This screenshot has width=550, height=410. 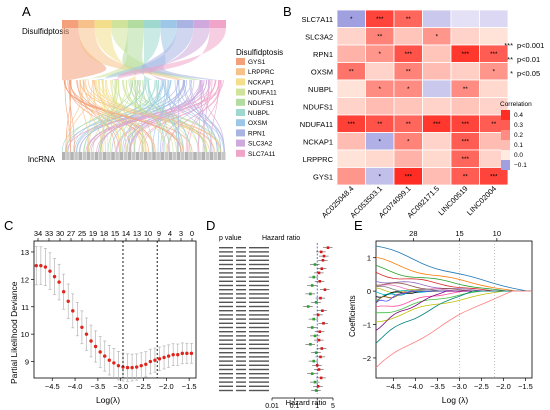 What do you see at coordinates (322, 71) in the screenshot?
I see `heatmap-row-label: OXSM` at bounding box center [322, 71].